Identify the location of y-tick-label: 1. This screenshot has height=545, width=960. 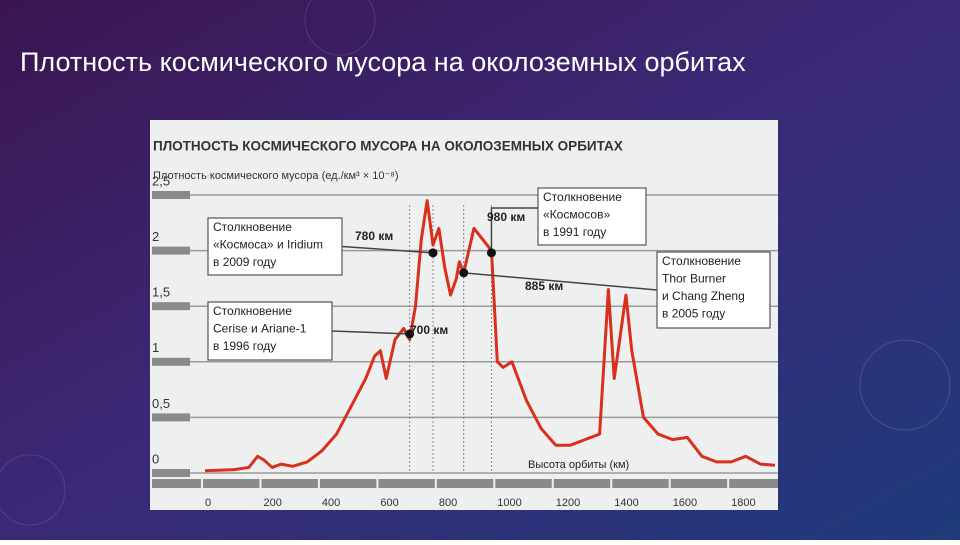
(155, 347).